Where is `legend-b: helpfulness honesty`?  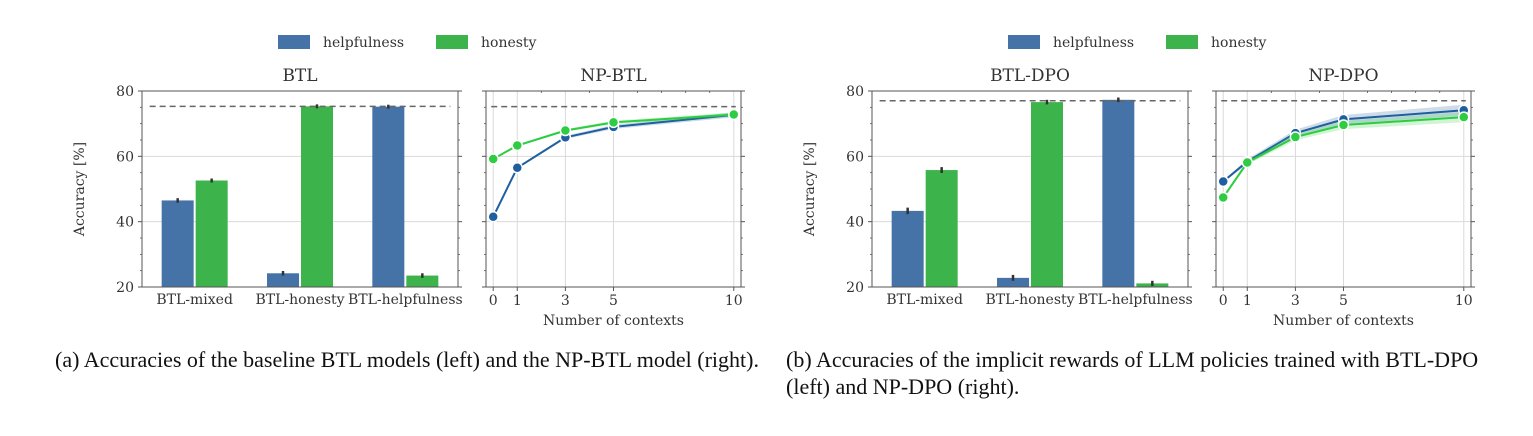
legend-b: helpfulness honesty is located at coordinates (1137, 43).